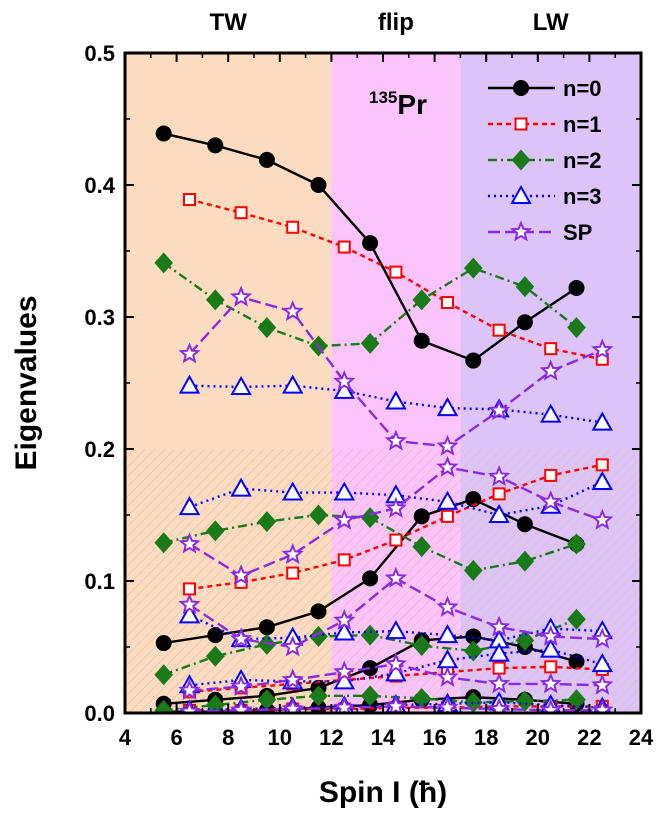 The image size is (664, 813). What do you see at coordinates (412, 104) in the screenshot?
I see `nucleus-symbol: Pr` at bounding box center [412, 104].